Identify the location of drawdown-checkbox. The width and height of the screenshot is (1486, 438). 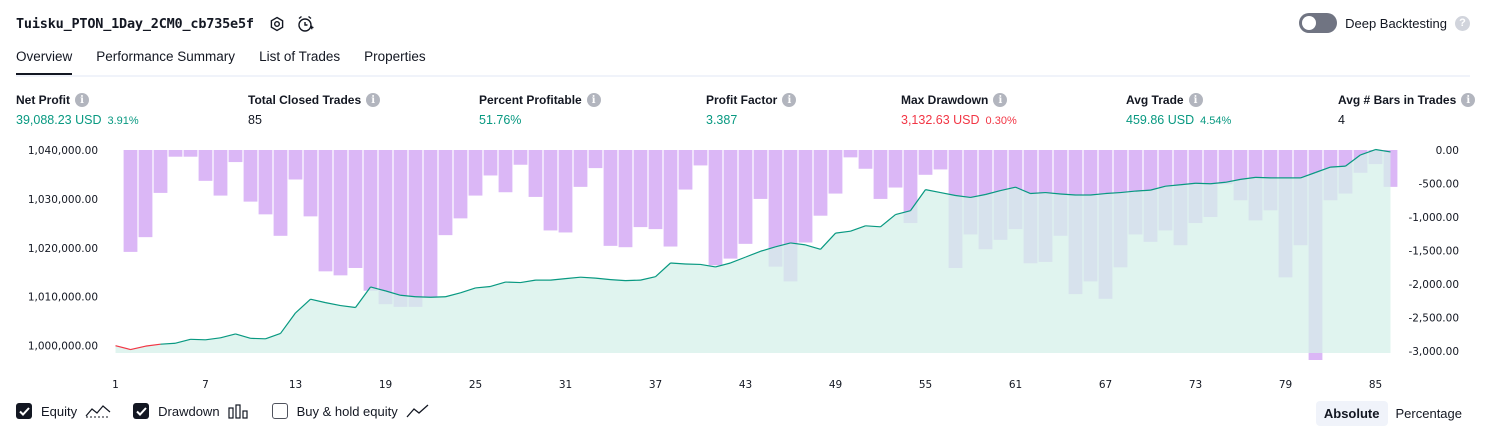
(141, 411).